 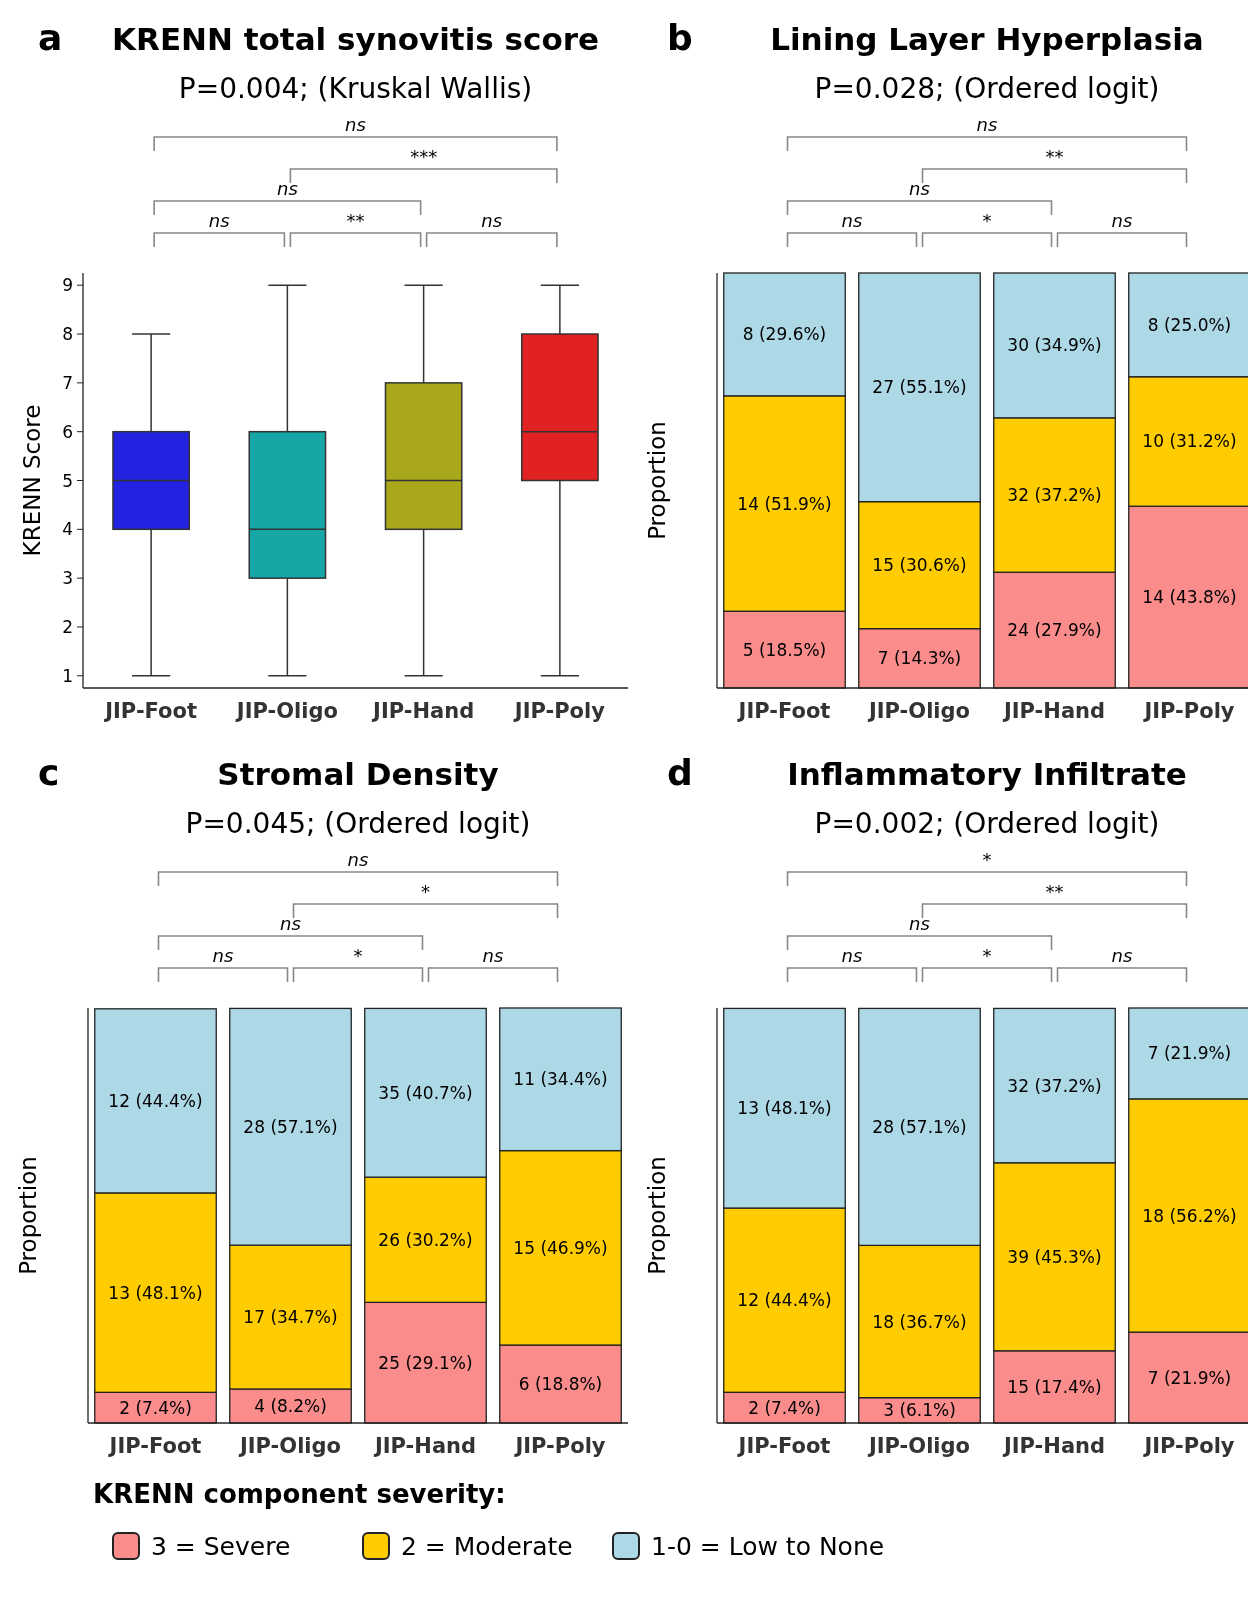 I want to click on chart-title: Inflammatory Infiltrate, so click(x=987, y=774).